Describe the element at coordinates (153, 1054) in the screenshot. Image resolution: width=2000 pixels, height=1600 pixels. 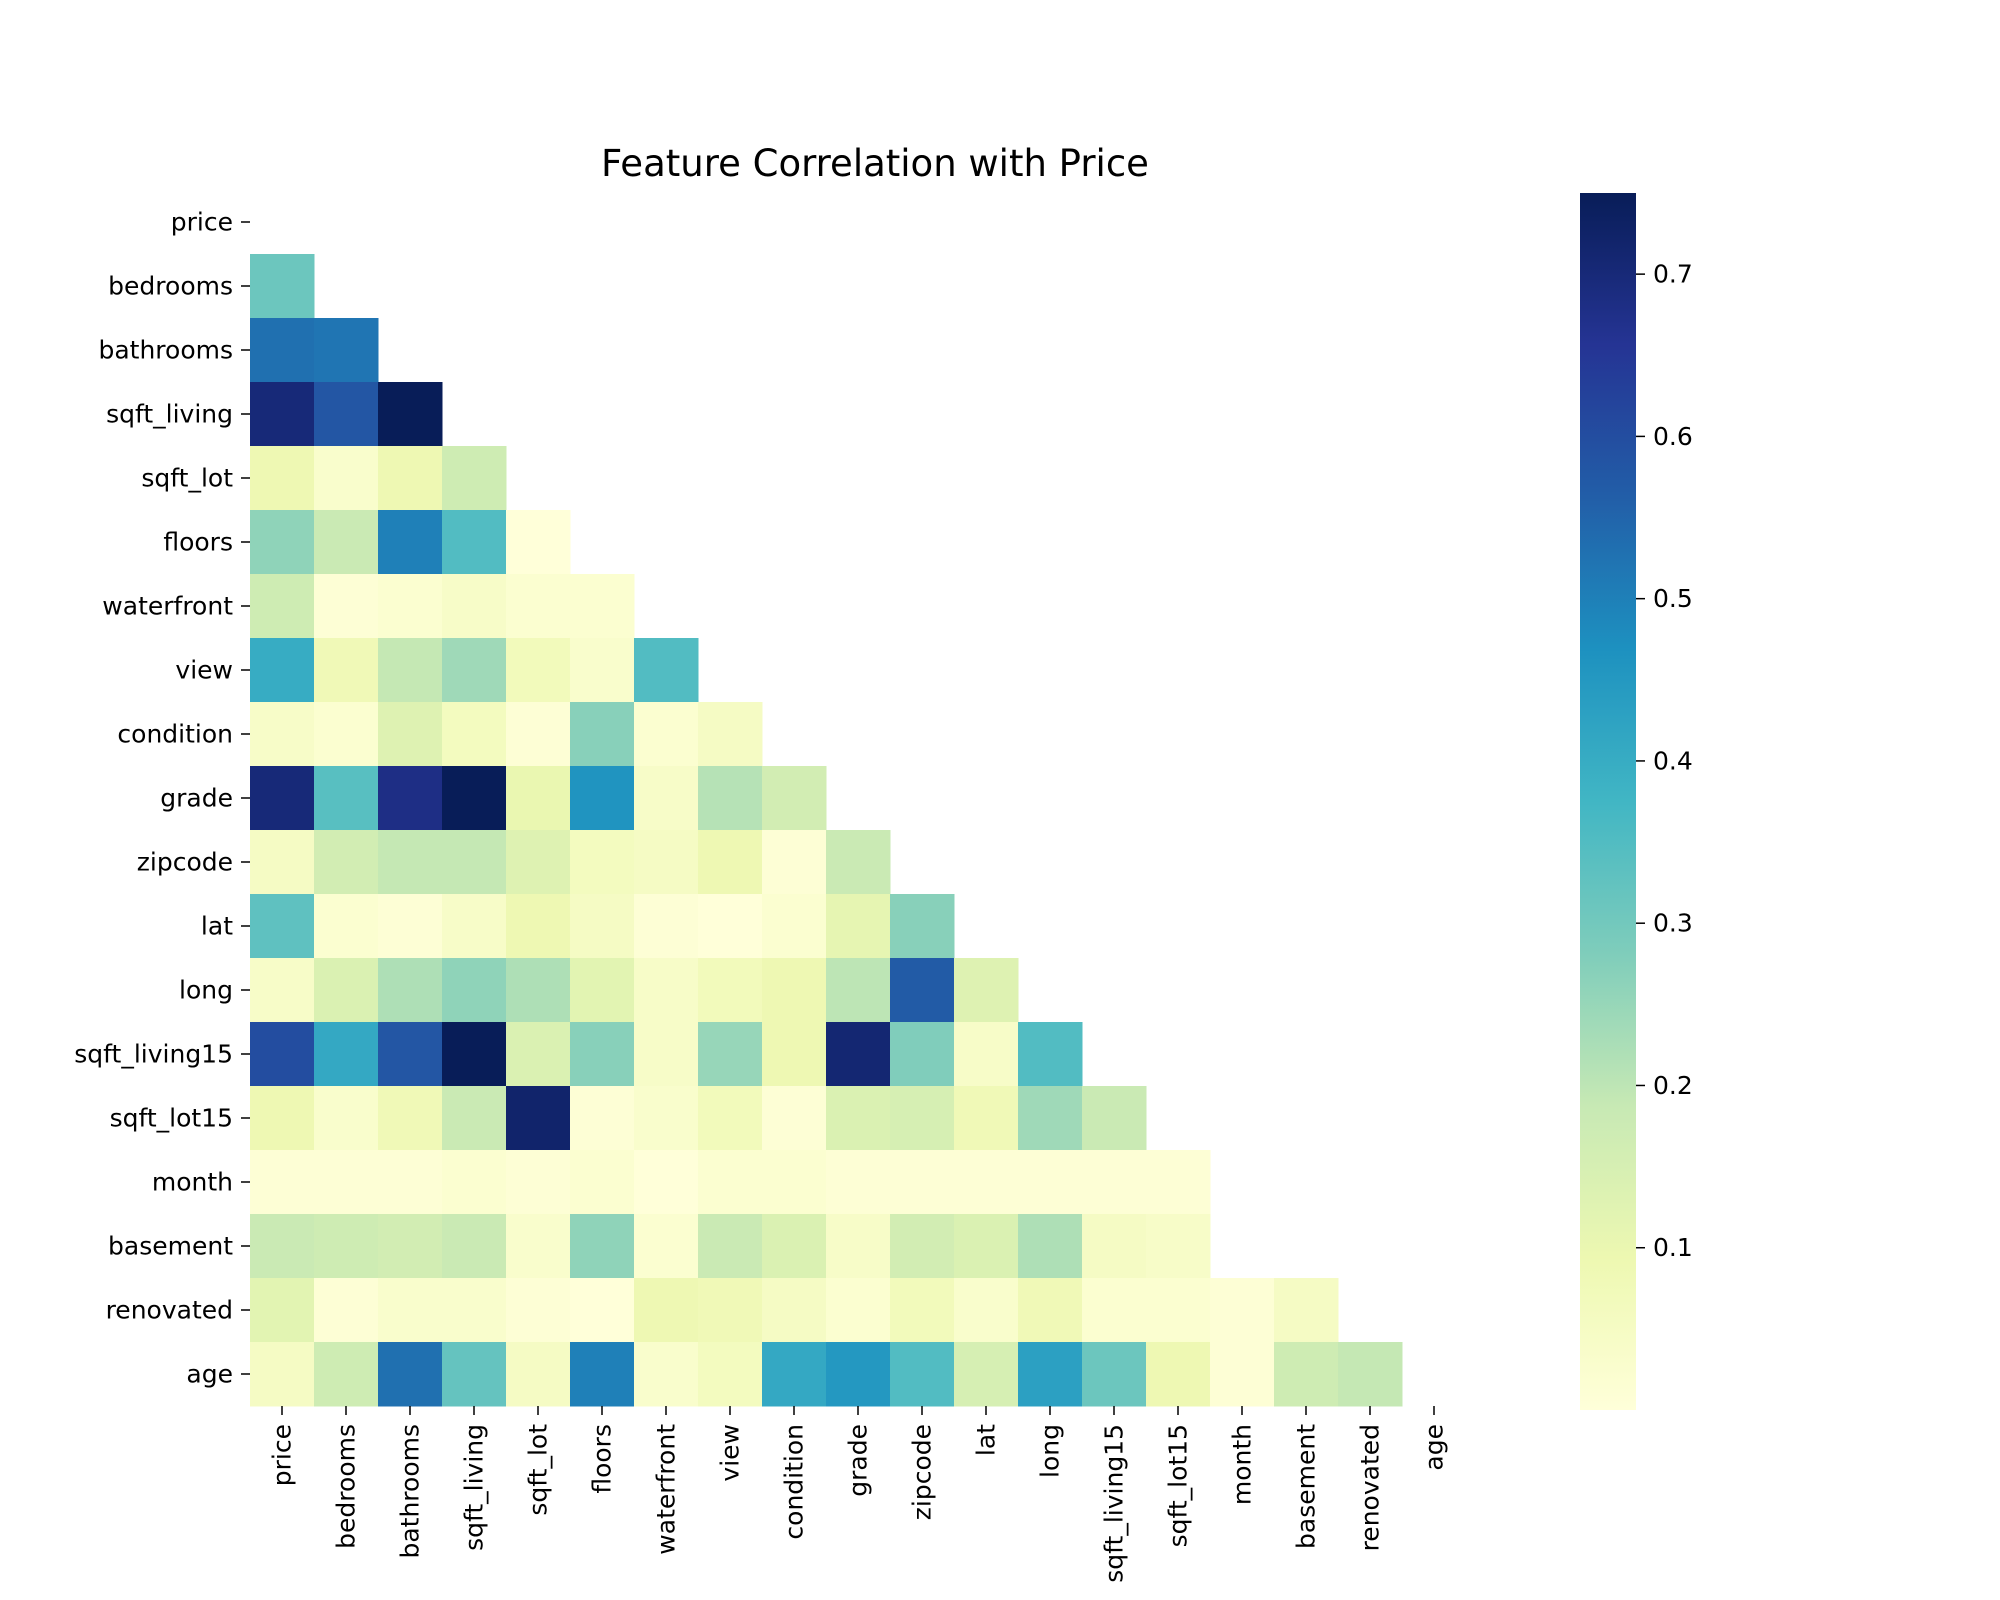
I see `y-tick-label: sqft_living15` at that location.